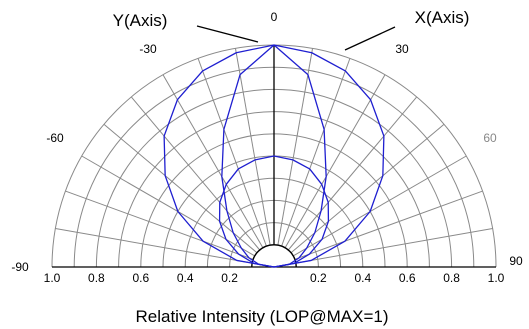  What do you see at coordinates (148, 49) in the screenshot?
I see `angle-tick-label: -30` at bounding box center [148, 49].